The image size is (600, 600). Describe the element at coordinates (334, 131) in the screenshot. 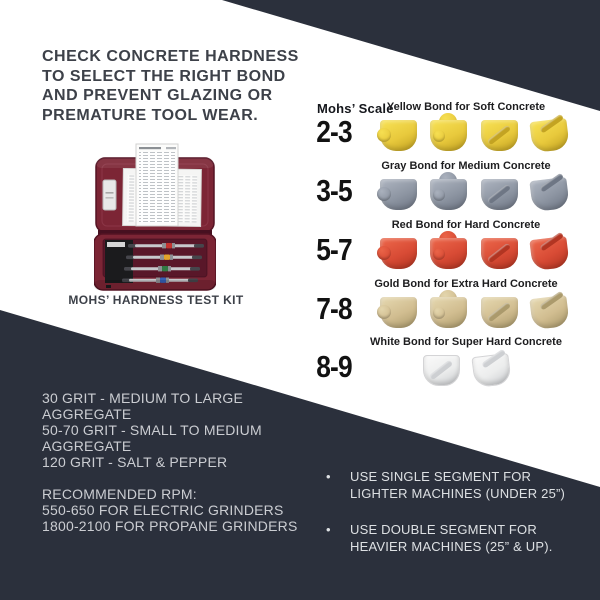

I see `mohs-range-value: 2-3` at that location.